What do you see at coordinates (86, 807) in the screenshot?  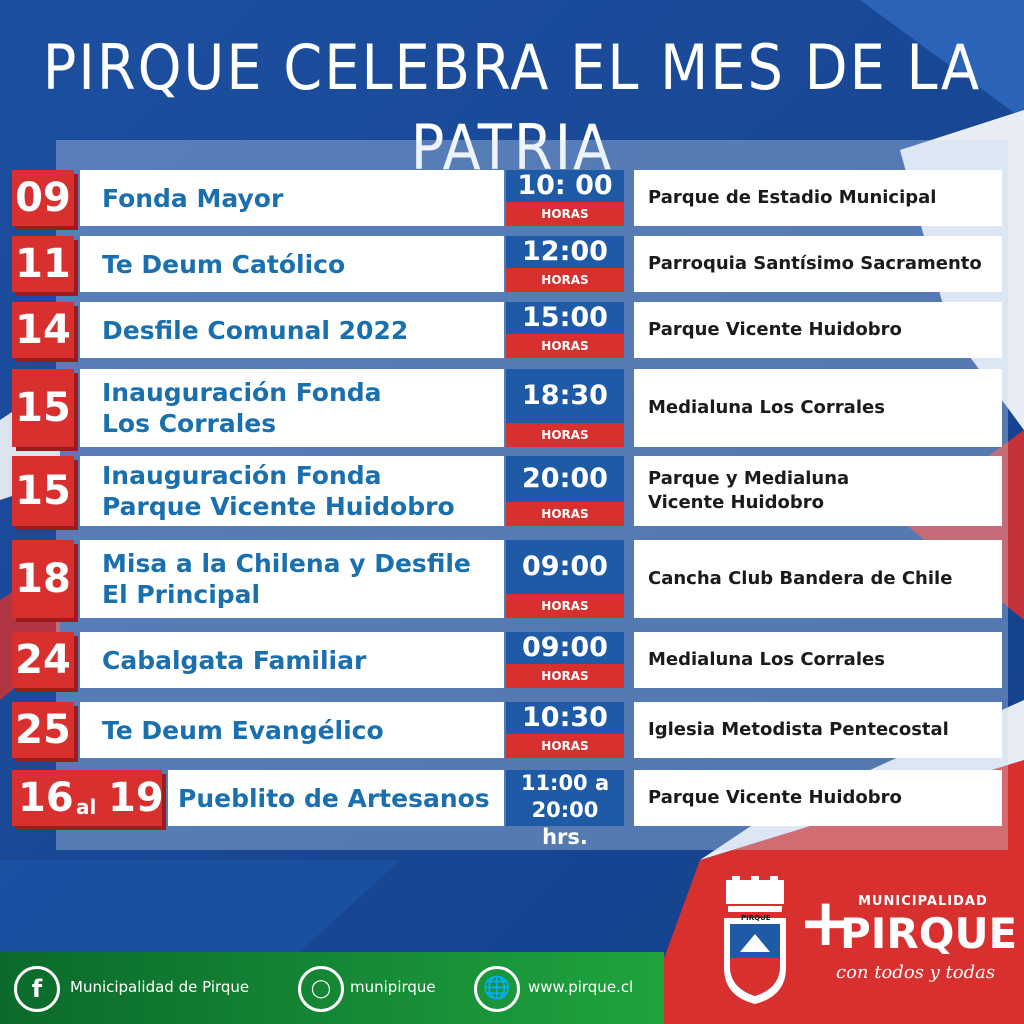 I see `range-connector: al` at bounding box center [86, 807].